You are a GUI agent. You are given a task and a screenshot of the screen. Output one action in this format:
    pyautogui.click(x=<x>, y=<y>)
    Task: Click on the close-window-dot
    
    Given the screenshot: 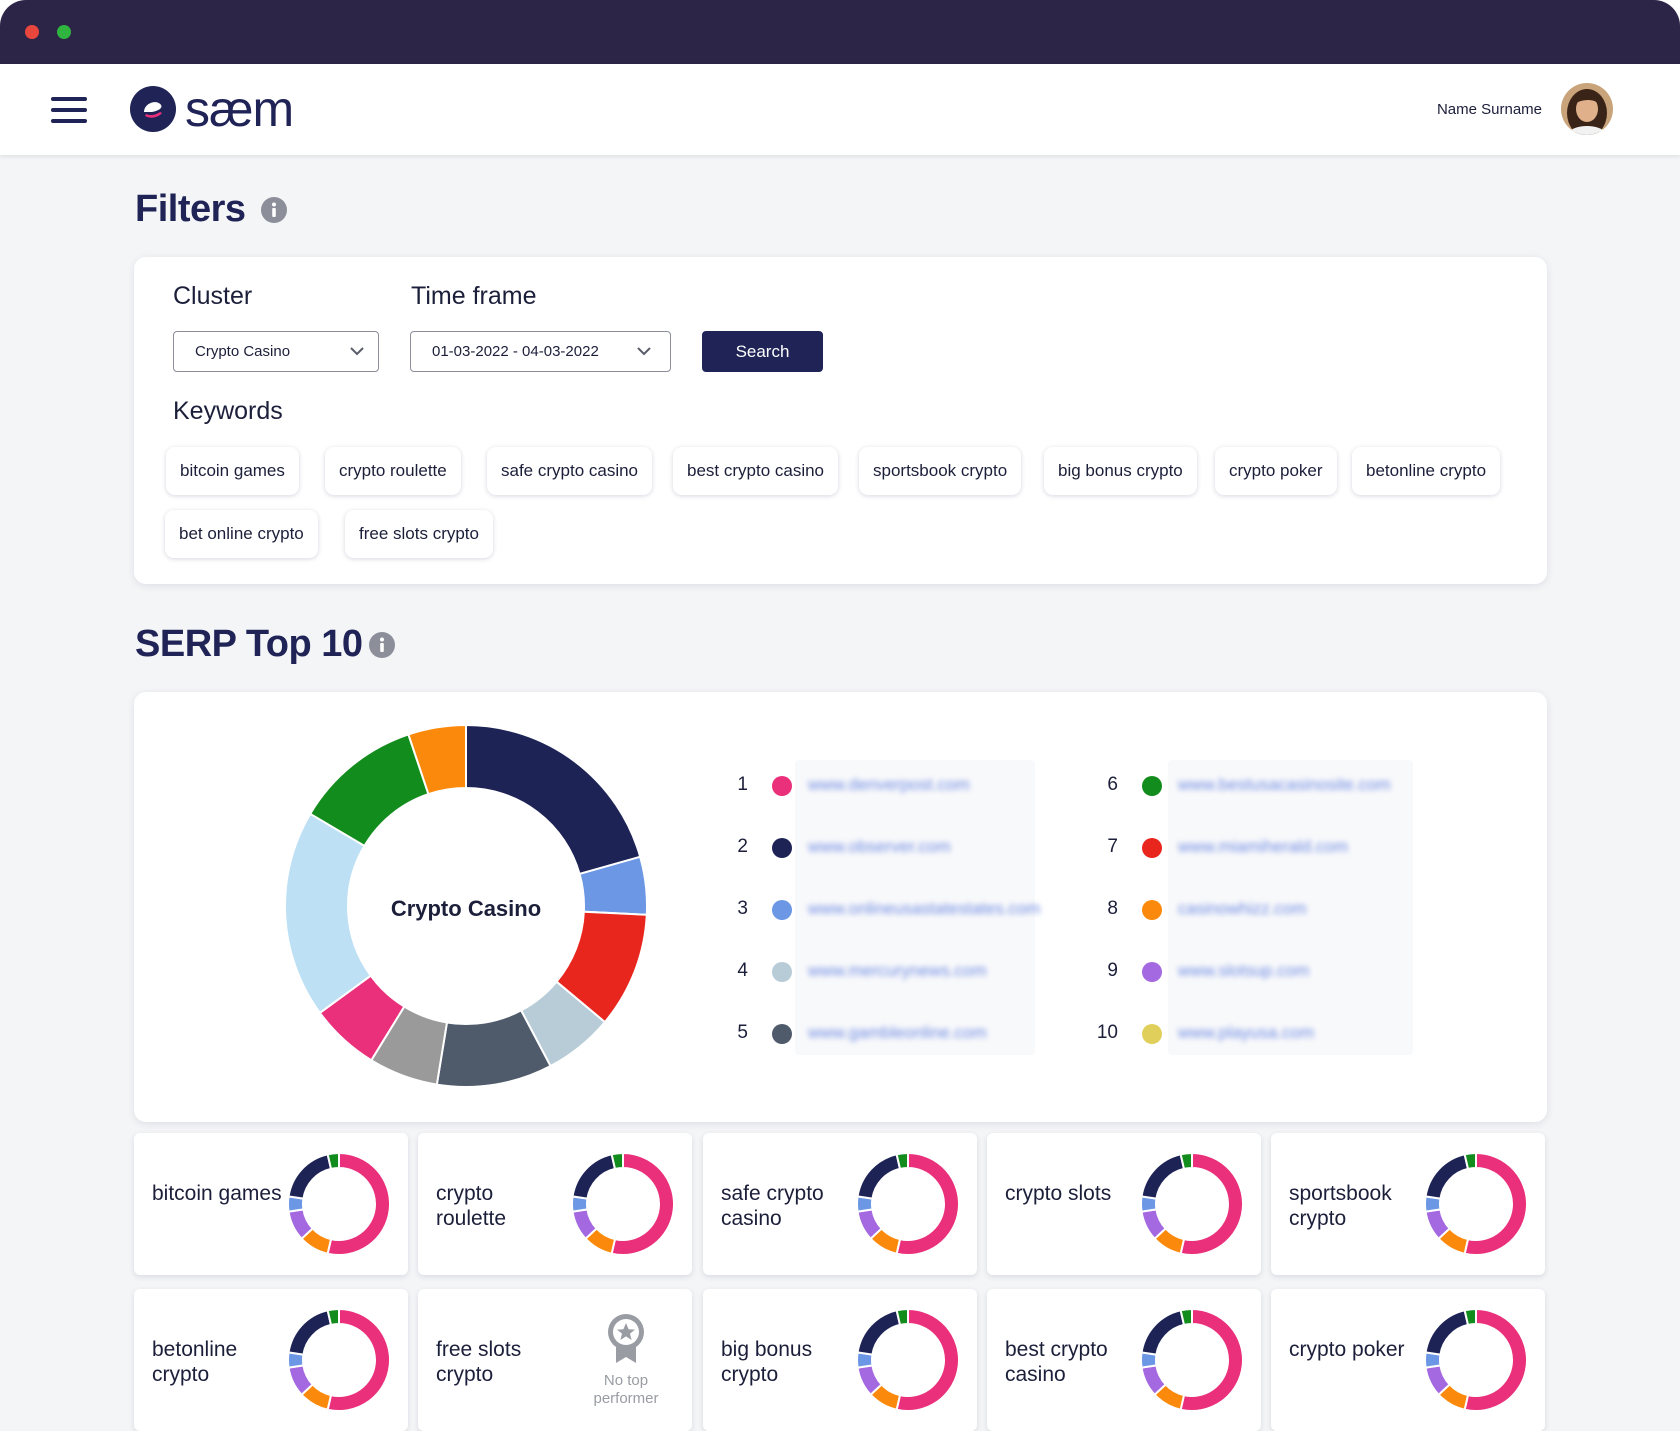 What is the action you would take?
    pyautogui.click(x=32, y=32)
    